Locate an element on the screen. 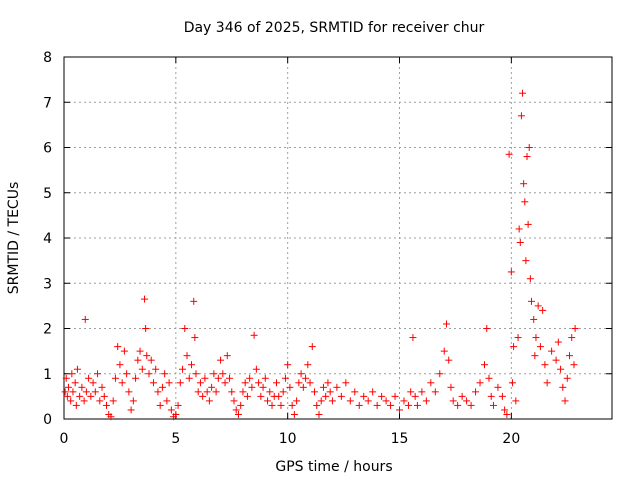 The width and height of the screenshot is (640, 480). x-tick-label: 20 is located at coordinates (511, 439).